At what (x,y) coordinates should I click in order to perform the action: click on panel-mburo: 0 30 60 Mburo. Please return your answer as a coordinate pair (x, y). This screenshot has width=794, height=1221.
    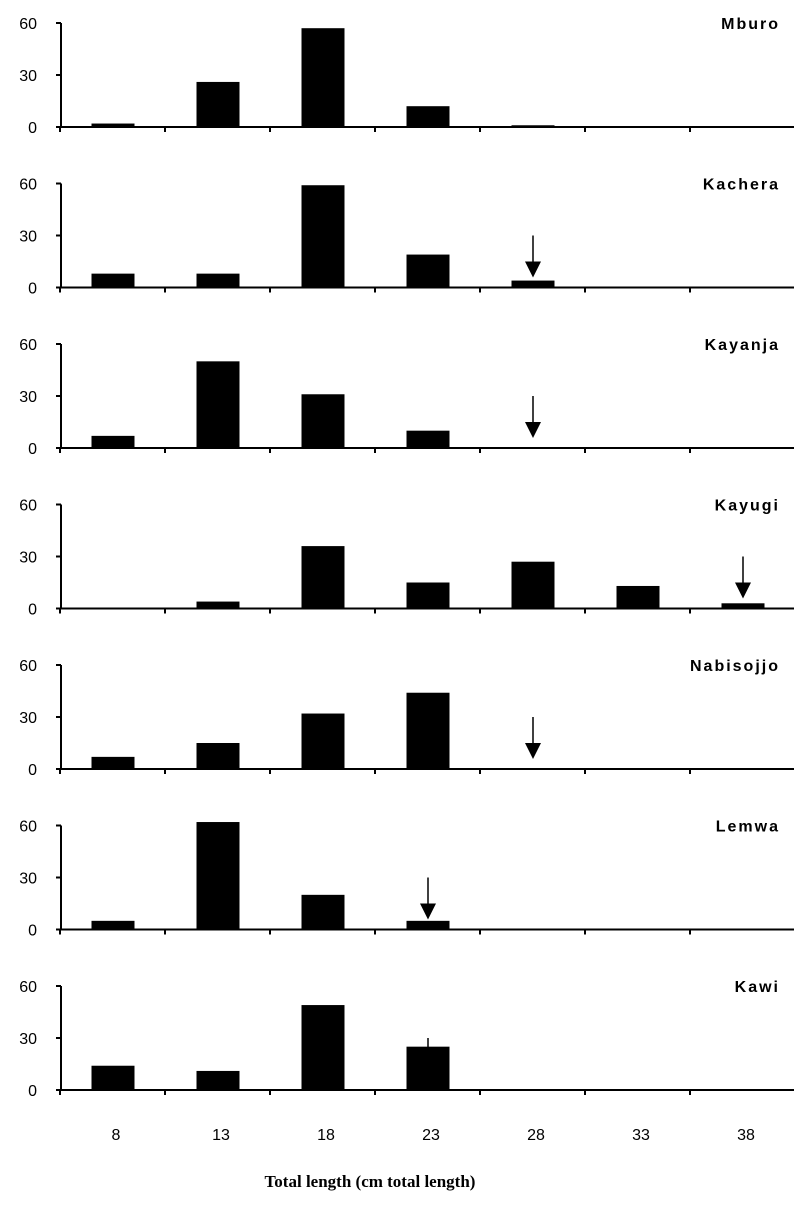
    Looking at the image, I should click on (406, 76).